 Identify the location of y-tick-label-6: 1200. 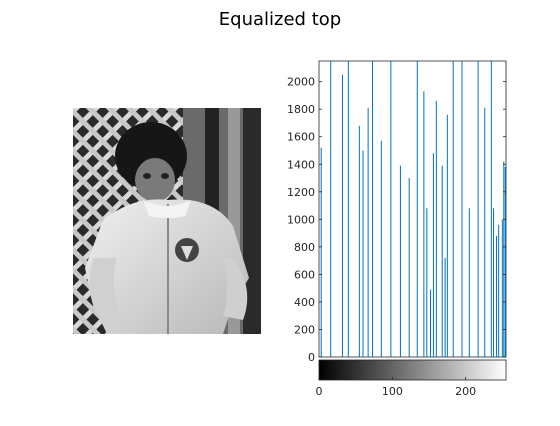
(301, 192).